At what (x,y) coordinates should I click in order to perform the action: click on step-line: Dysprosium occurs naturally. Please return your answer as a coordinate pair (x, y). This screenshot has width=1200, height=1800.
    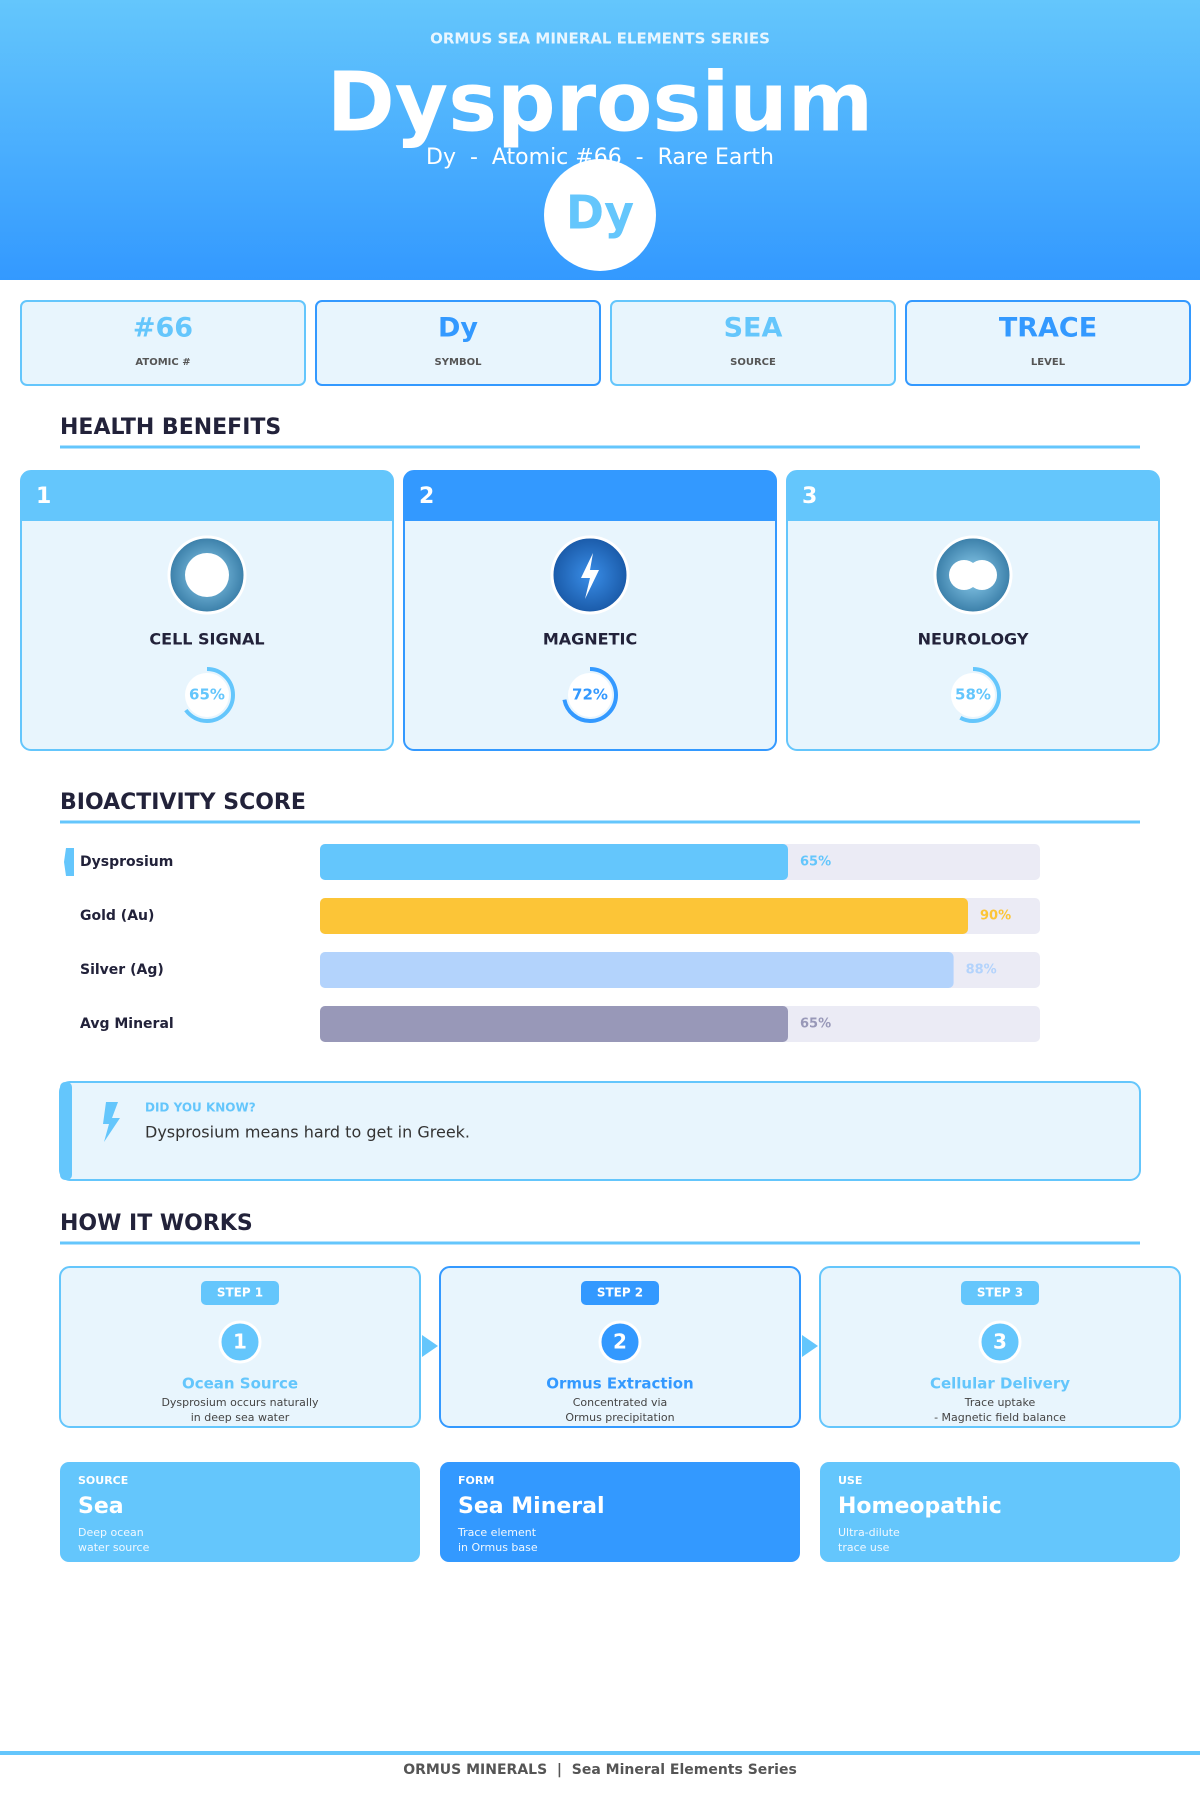
    Looking at the image, I should click on (240, 1402).